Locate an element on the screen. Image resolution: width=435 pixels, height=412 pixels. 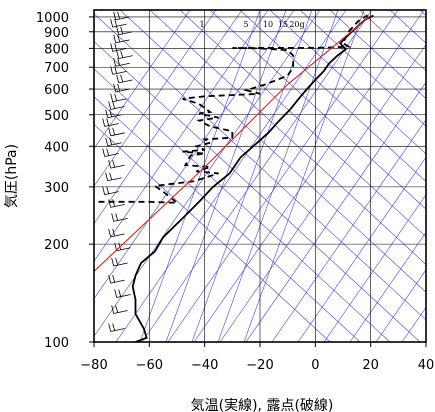
x-tick-label: −60 is located at coordinates (149, 365).